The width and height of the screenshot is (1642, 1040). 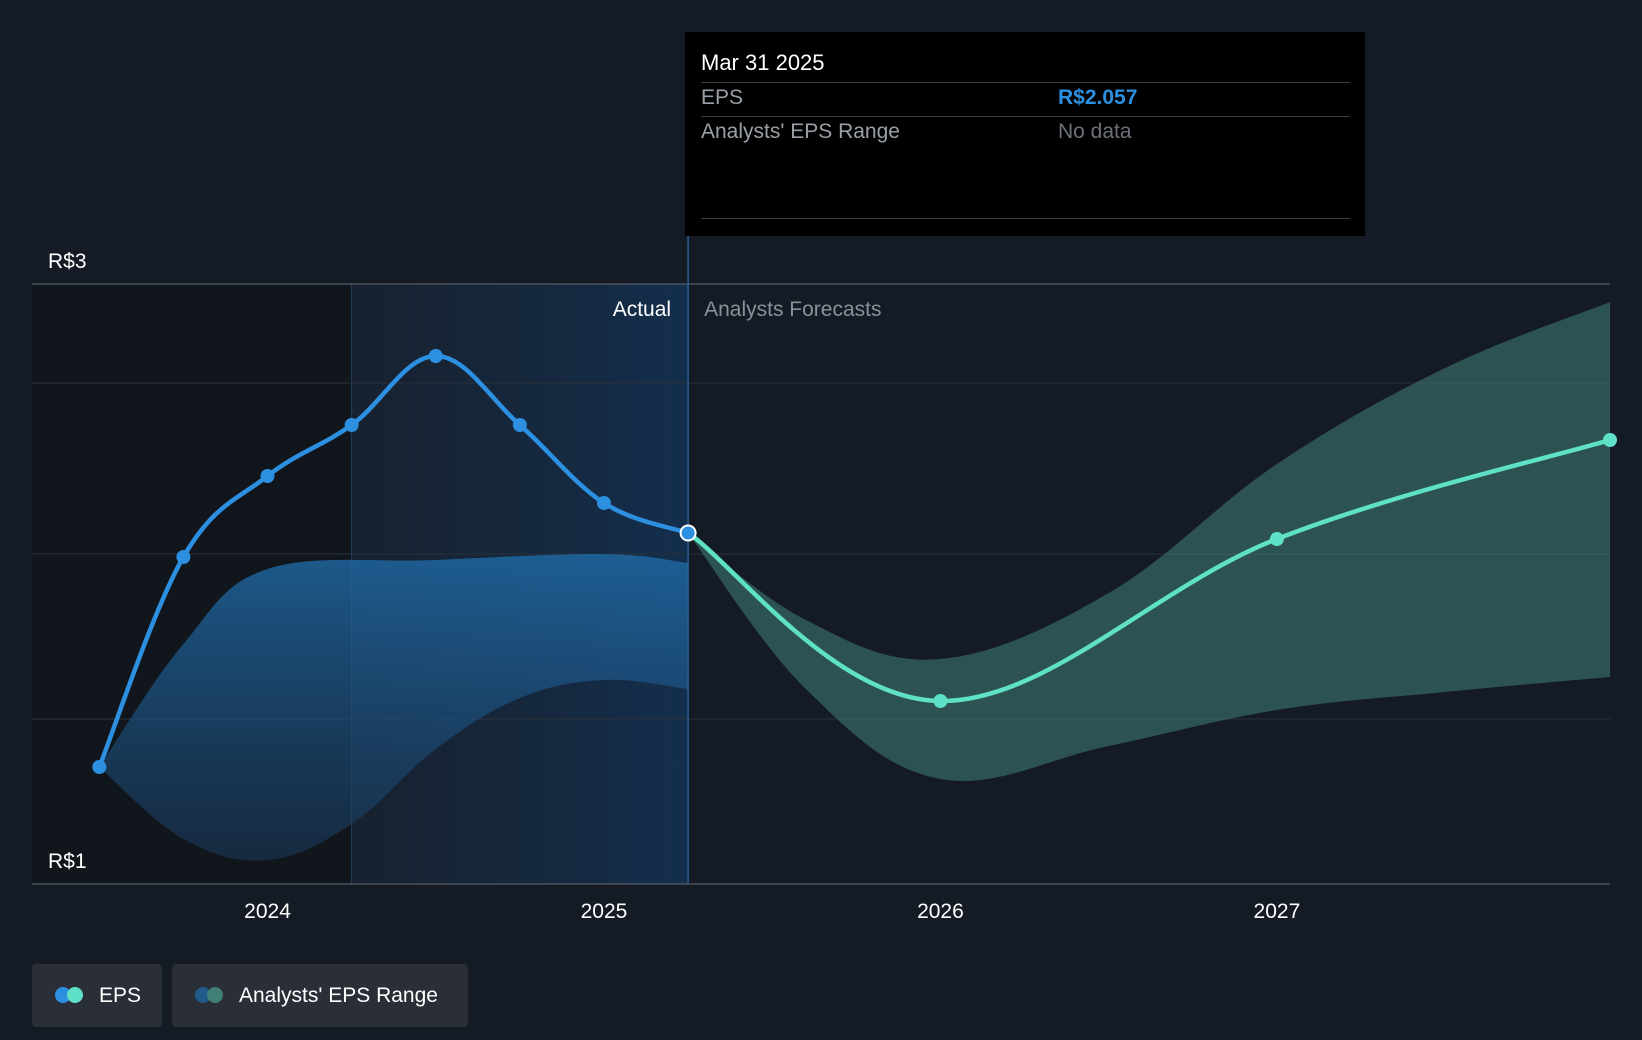 I want to click on legend-item-eps: EPS, so click(x=97, y=995).